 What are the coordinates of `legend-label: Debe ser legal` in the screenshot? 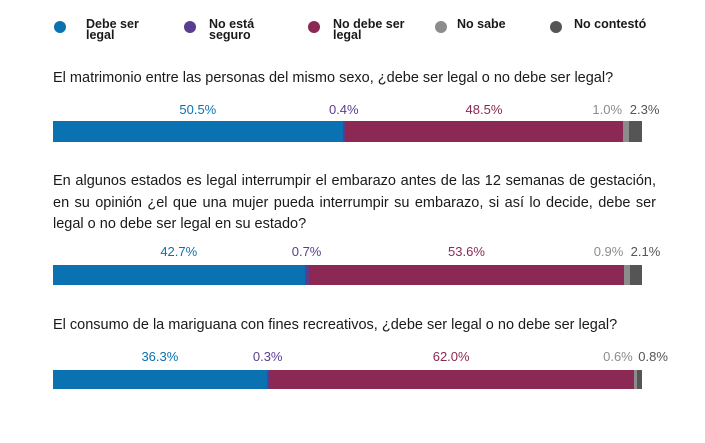 It's located at (112, 29).